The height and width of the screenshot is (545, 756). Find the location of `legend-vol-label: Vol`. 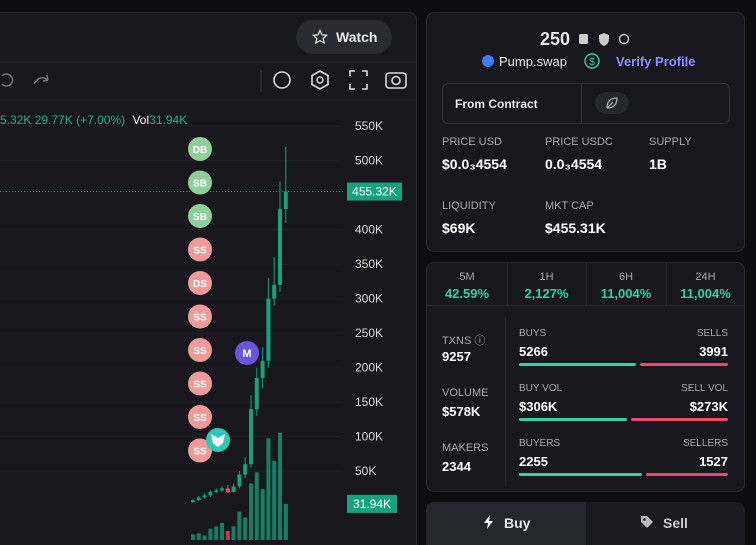

legend-vol-label: Vol is located at coordinates (141, 120).